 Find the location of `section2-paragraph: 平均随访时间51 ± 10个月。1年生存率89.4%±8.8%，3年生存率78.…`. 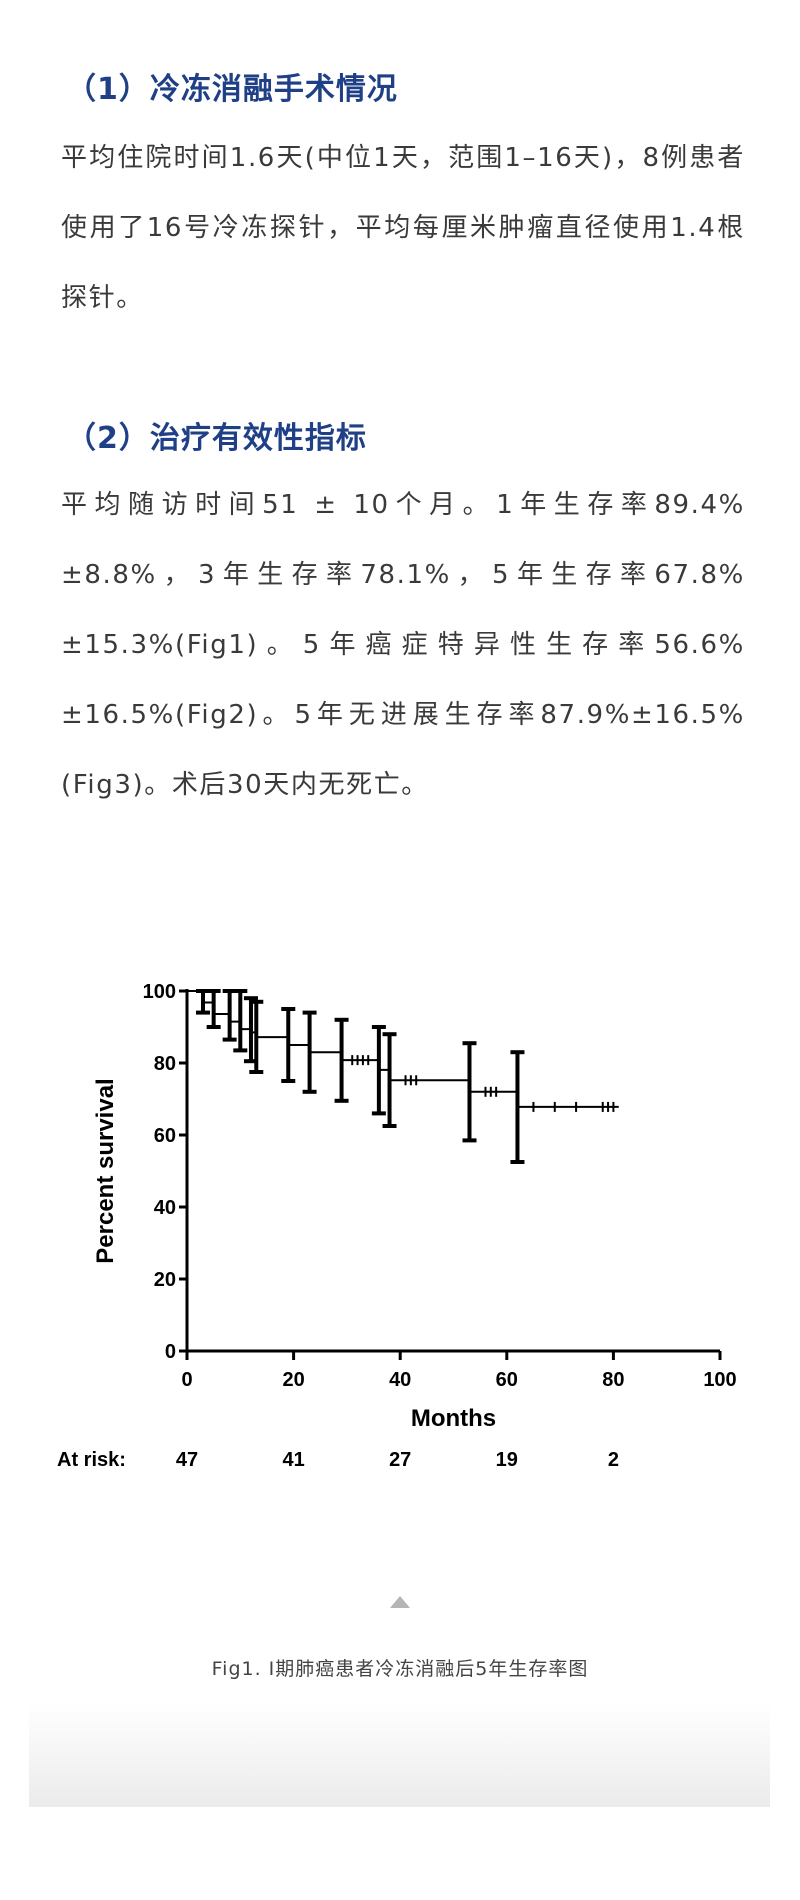

section2-paragraph: 平均随访时间51 ± 10个月。1年生存率89.4%±8.8%，3年生存率78.… is located at coordinates (403, 645).